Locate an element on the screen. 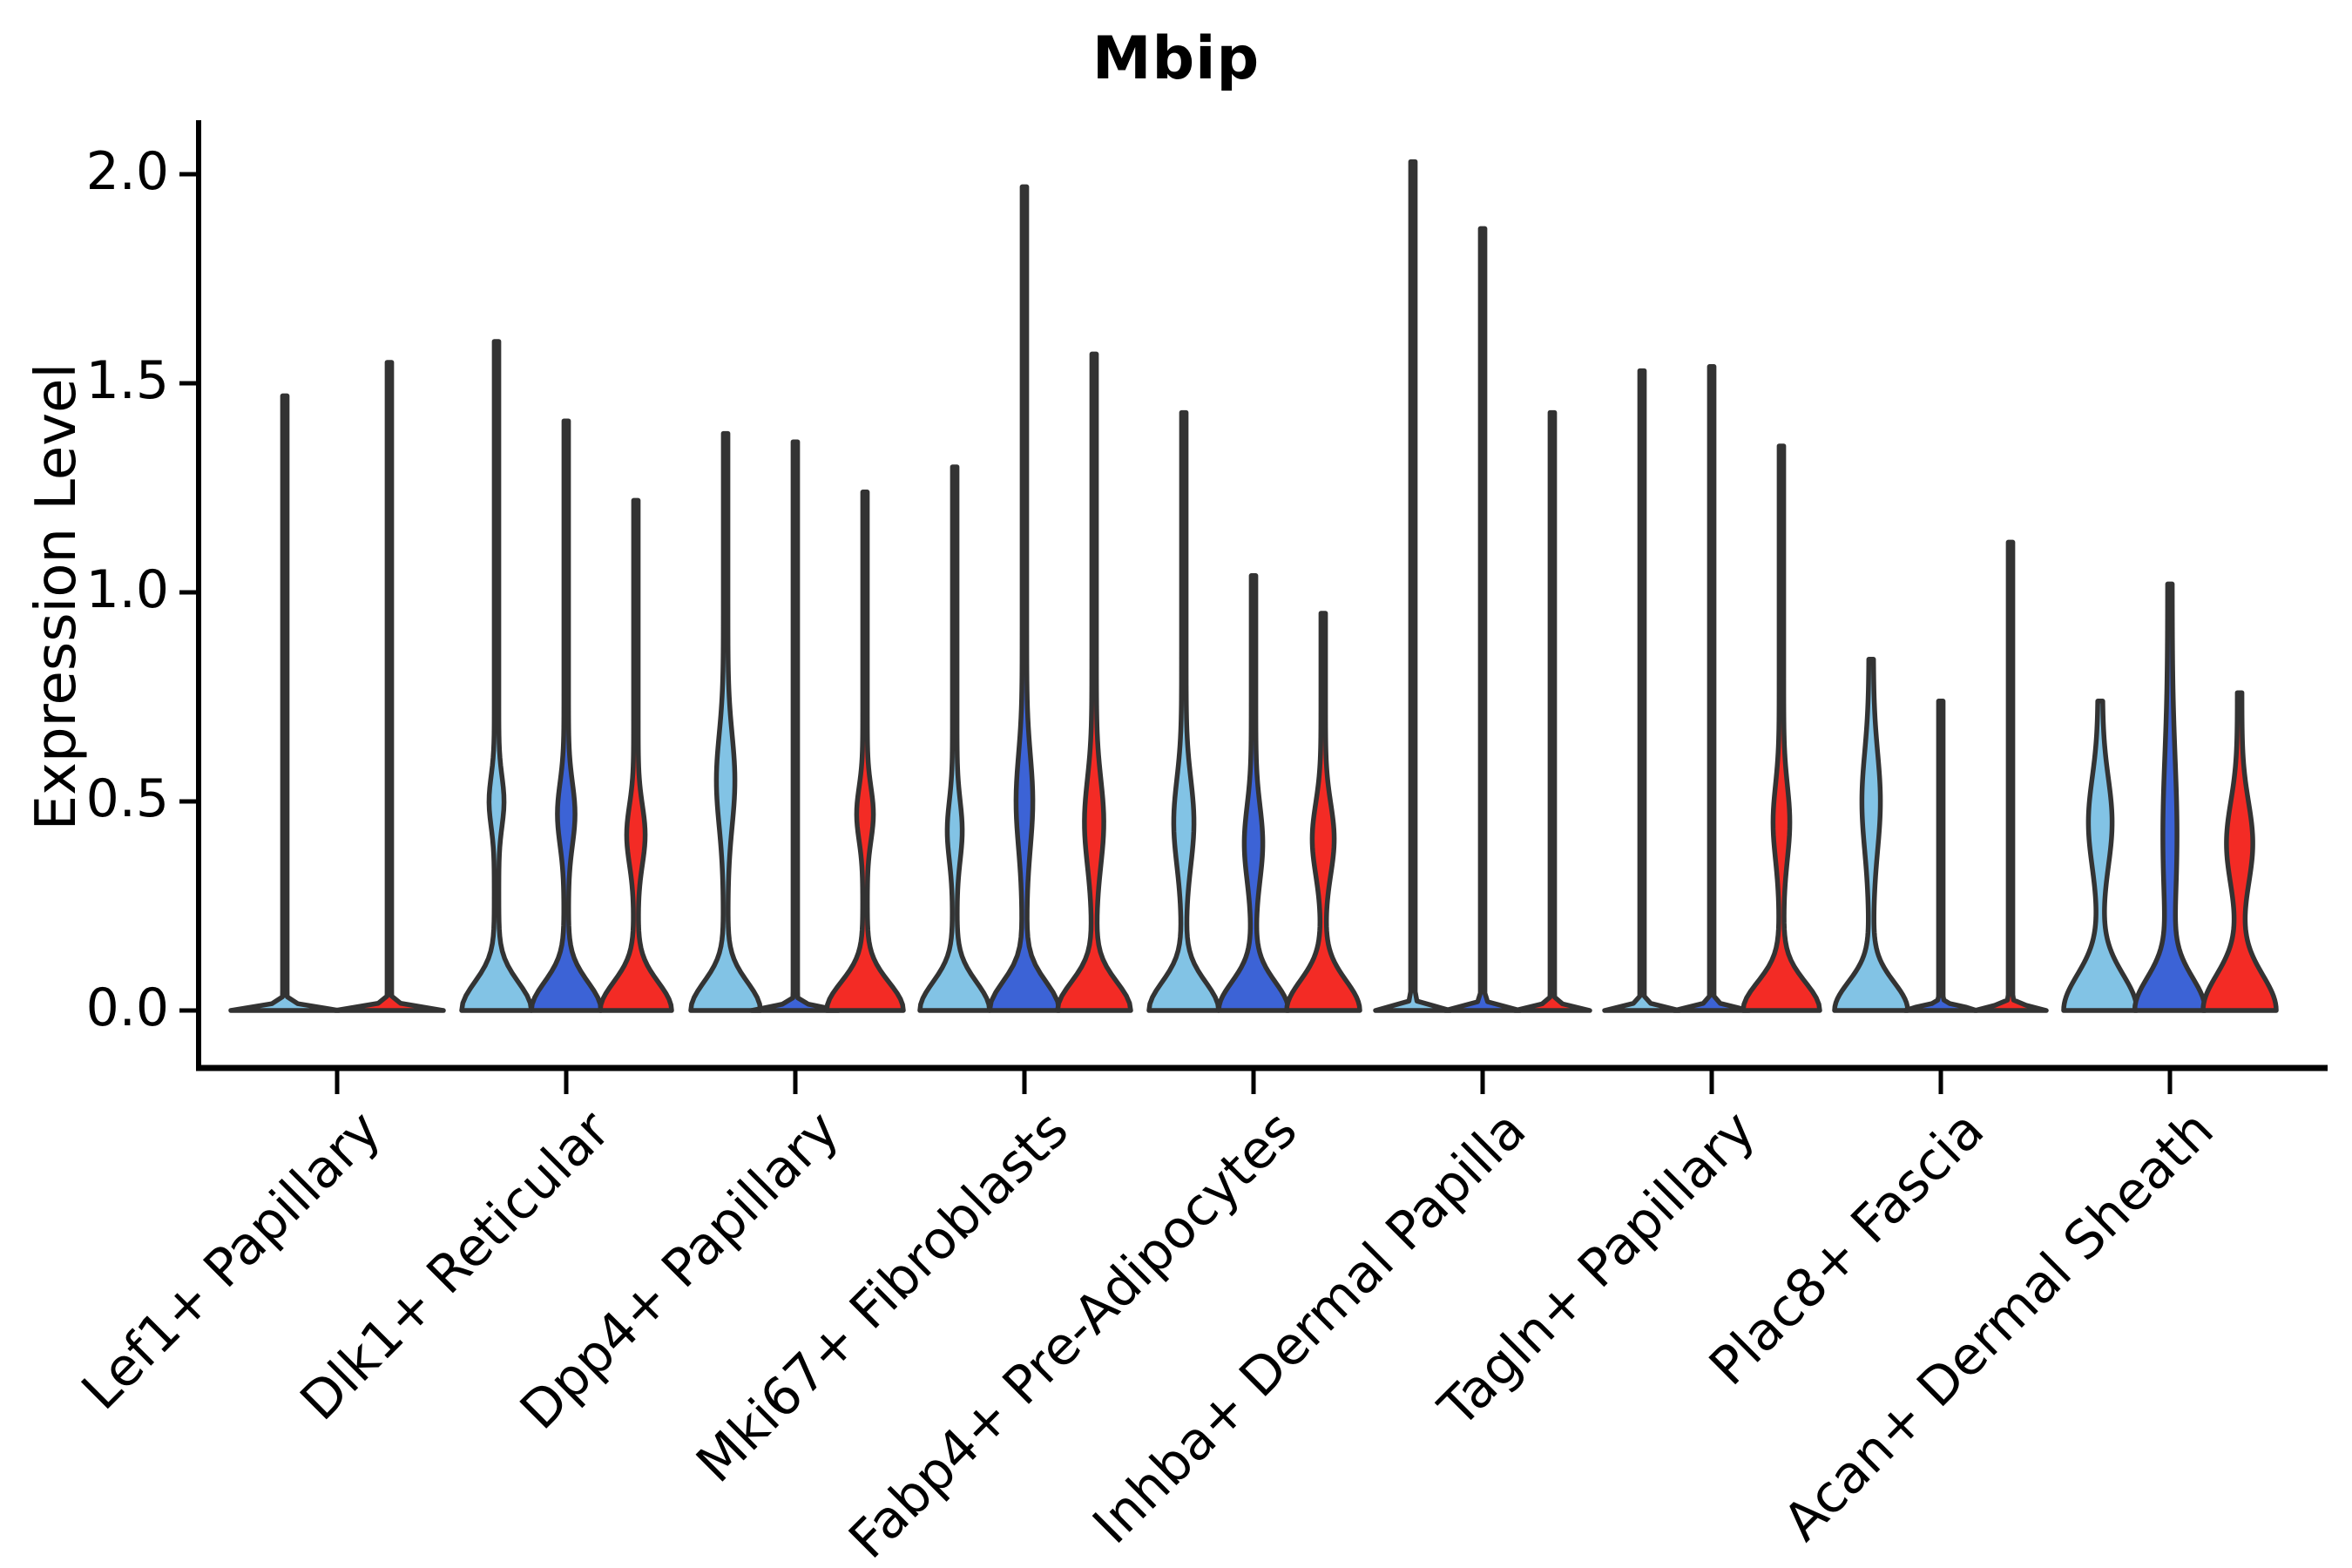 Image resolution: width=2352 pixels, height=1568 pixels. y-tick-label: 0.0 is located at coordinates (127, 1007).